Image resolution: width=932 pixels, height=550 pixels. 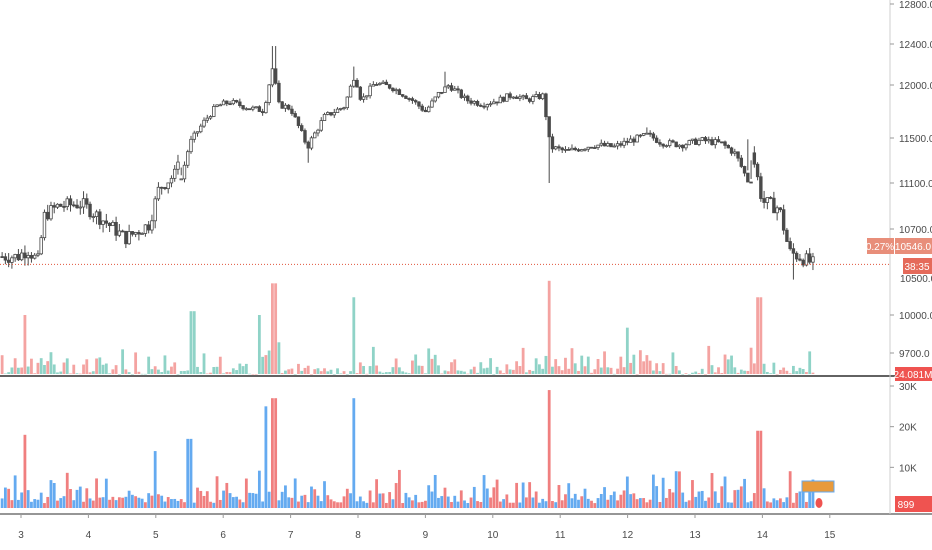 What do you see at coordinates (913, 246) in the screenshot?
I see `last-price-tag` at bounding box center [913, 246].